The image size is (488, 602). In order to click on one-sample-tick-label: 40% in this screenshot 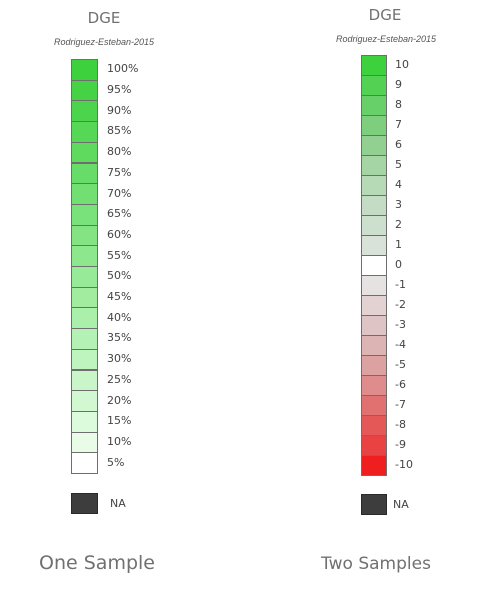, I will do `click(119, 317)`.